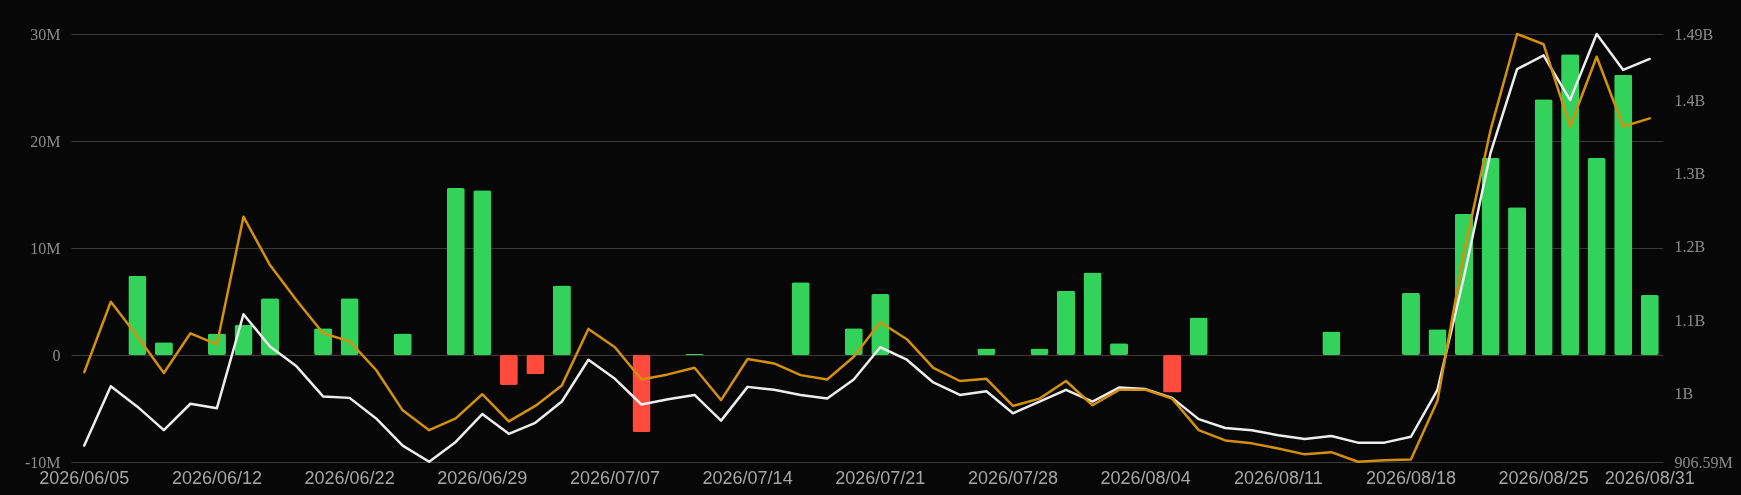  I want to click on y2-tick-label: 1.3B, so click(1690, 173).